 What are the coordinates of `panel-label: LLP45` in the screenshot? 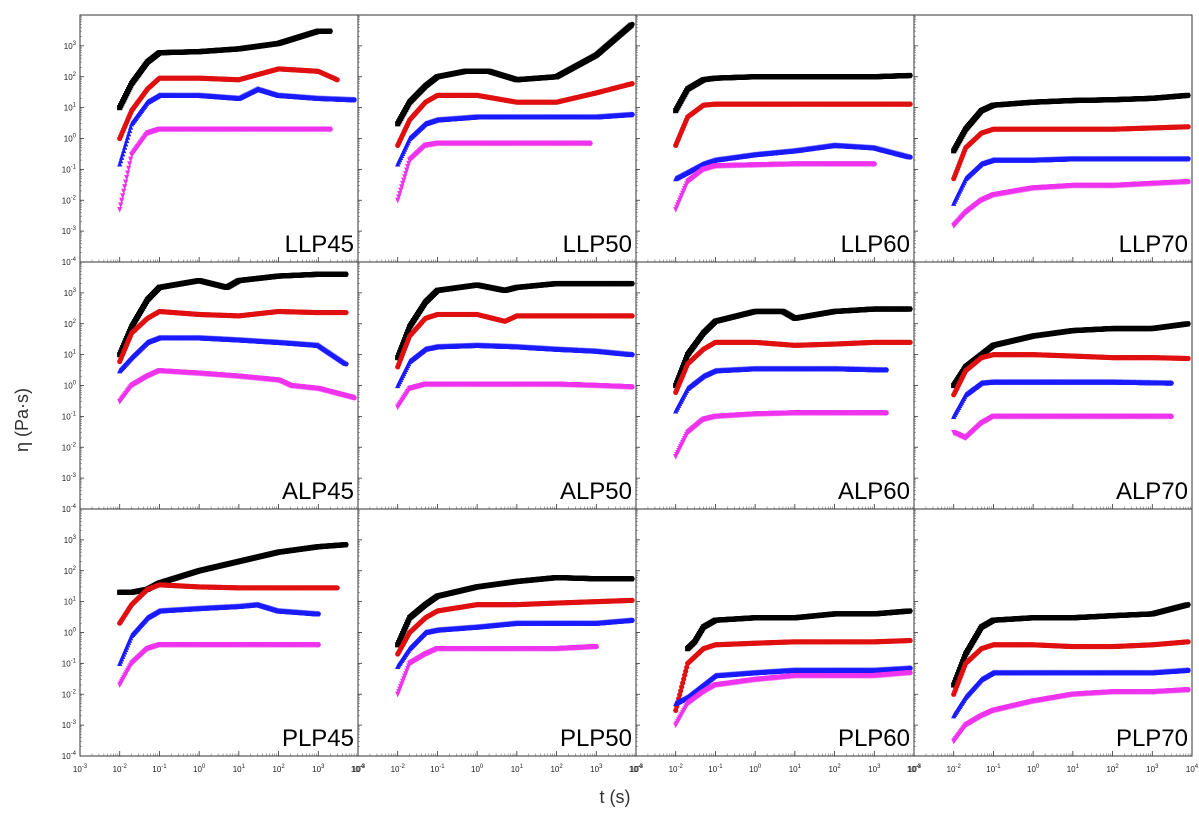 It's located at (319, 244).